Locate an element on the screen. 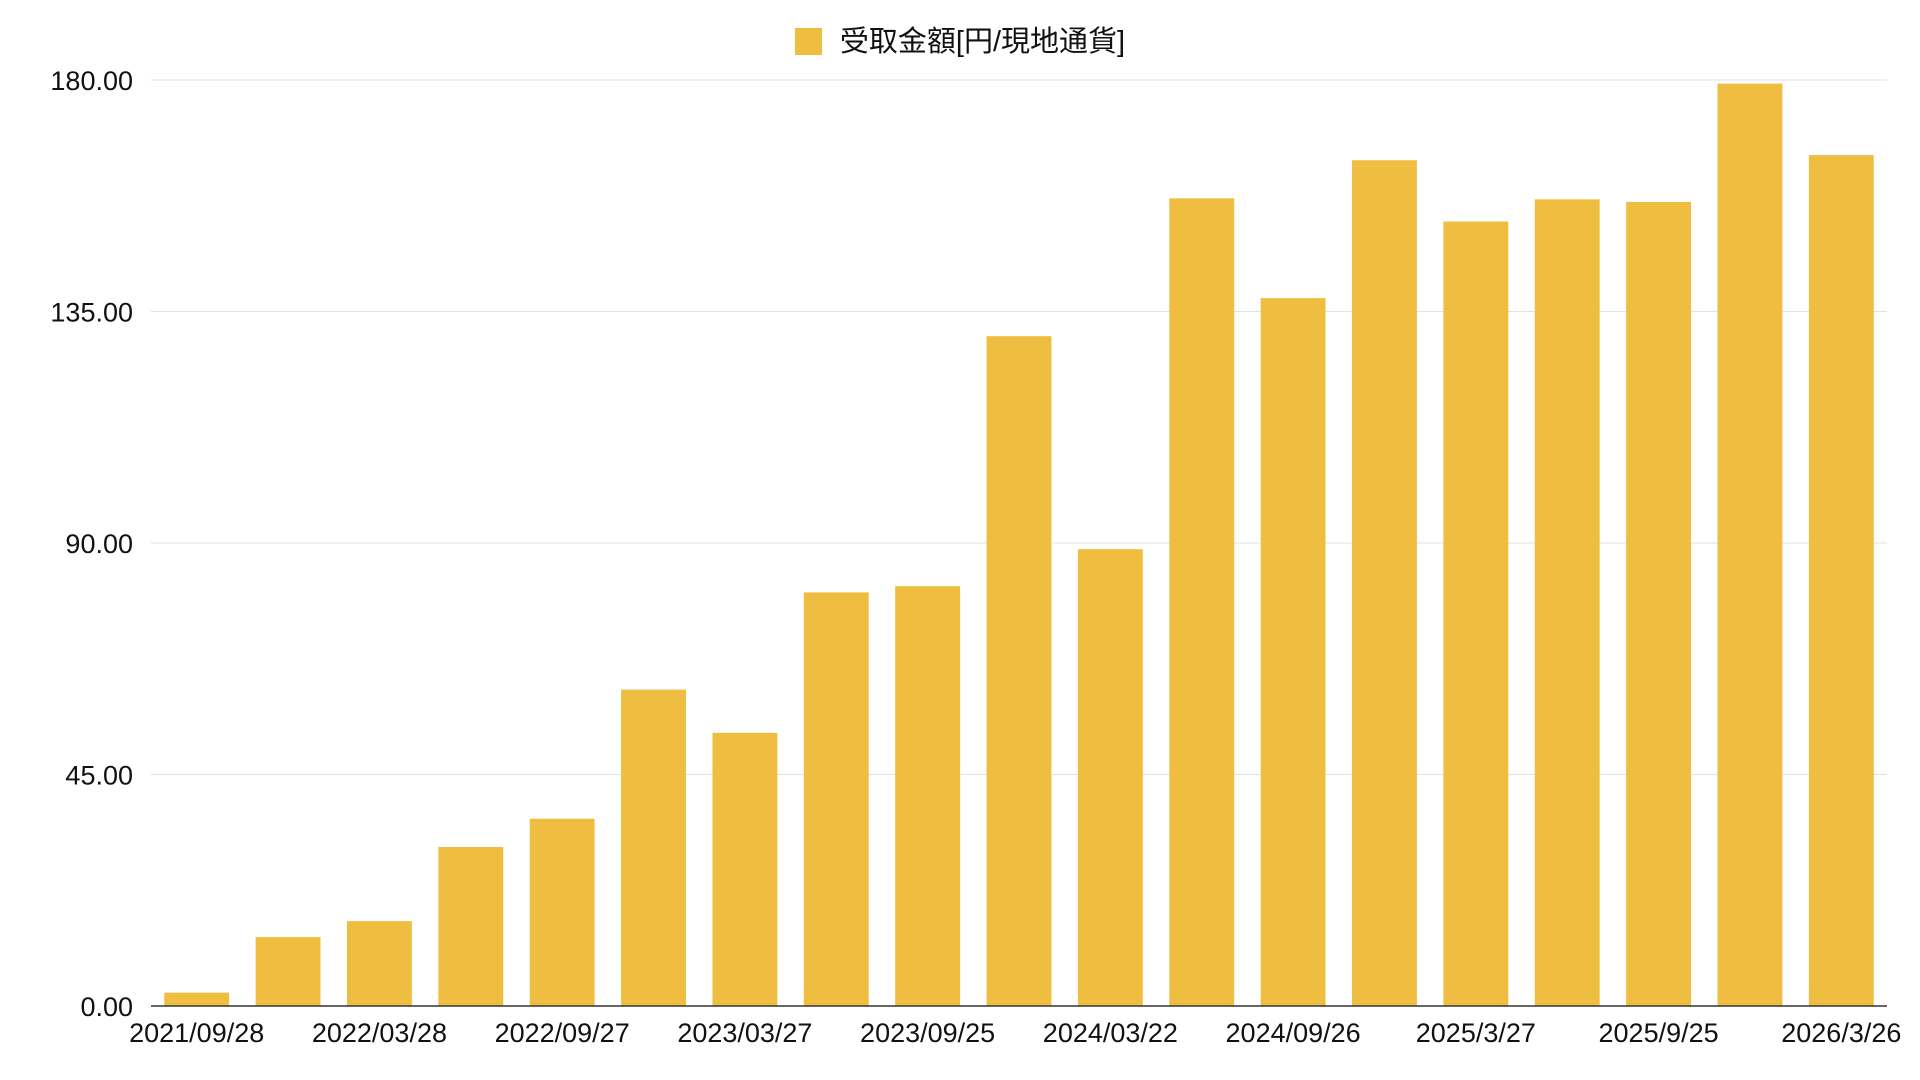 The width and height of the screenshot is (1920, 1080). x-tick-label: 2023/09/25 is located at coordinates (927, 1033).